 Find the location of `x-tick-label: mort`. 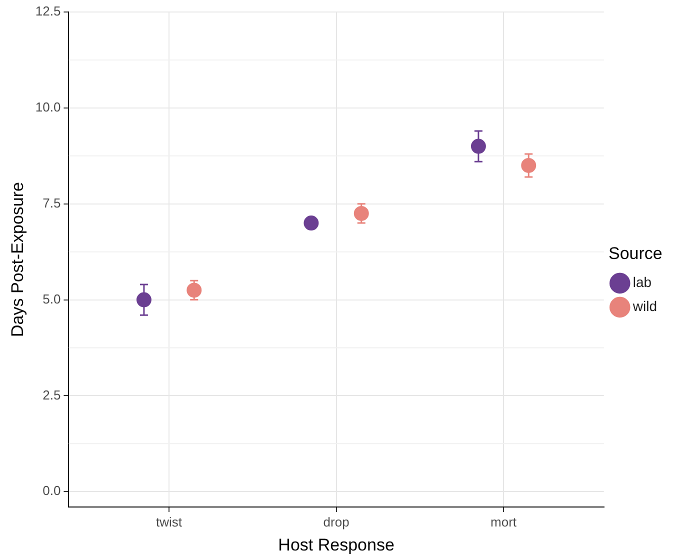

x-tick-label: mort is located at coordinates (503, 522).